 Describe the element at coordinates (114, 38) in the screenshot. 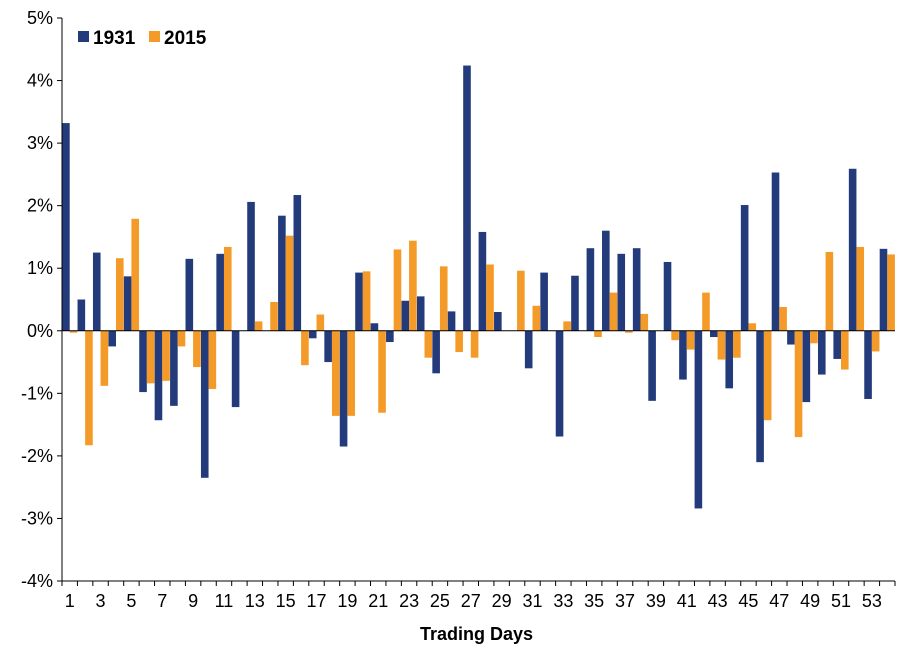

I see `legend-label-1931: 1931` at that location.